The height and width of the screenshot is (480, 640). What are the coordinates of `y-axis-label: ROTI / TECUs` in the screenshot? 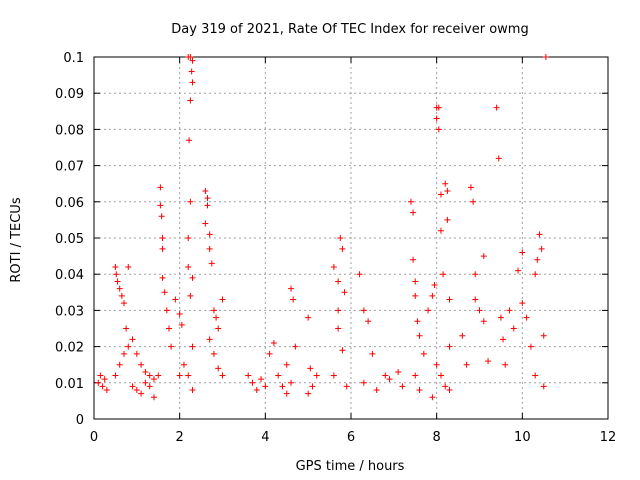 It's located at (16, 239).